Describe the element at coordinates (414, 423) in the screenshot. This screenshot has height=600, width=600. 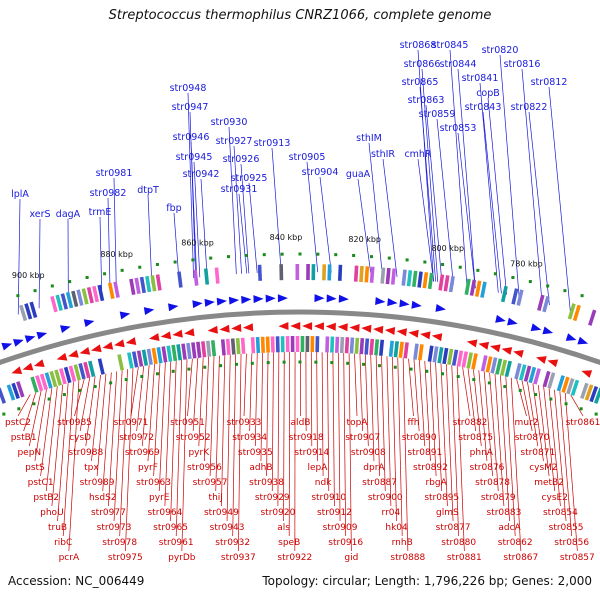
I see `bottom-gene-label: ffh` at that location.